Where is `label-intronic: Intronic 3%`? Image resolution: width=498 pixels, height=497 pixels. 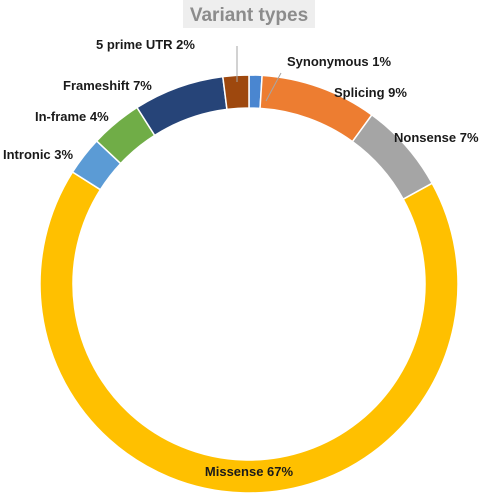 label-intronic: Intronic 3% is located at coordinates (38, 154).